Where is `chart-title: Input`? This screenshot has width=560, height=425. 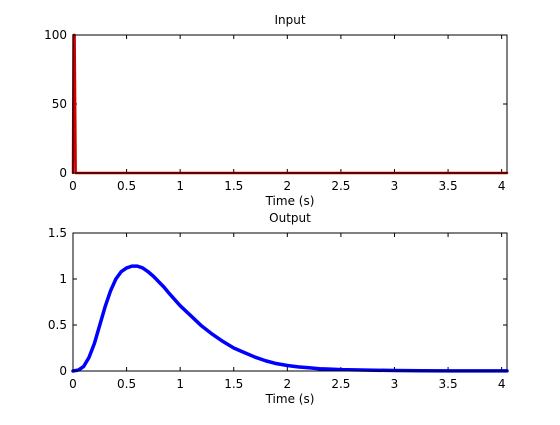
chart-title: Input is located at coordinates (289, 20).